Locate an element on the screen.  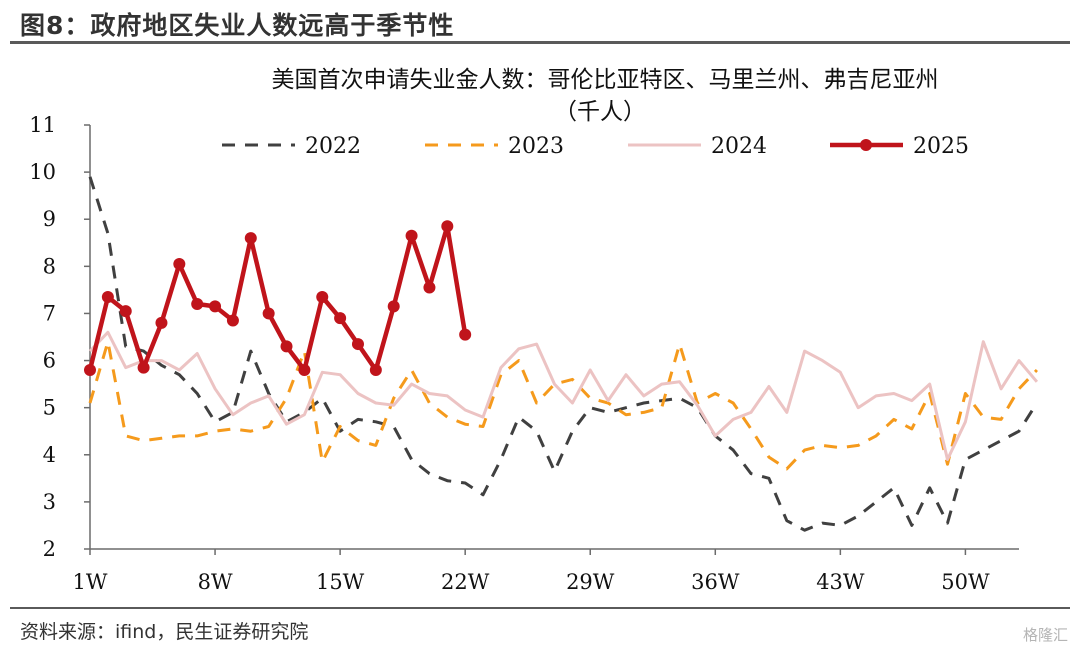
legend-label-2022: 2022 is located at coordinates (333, 146).